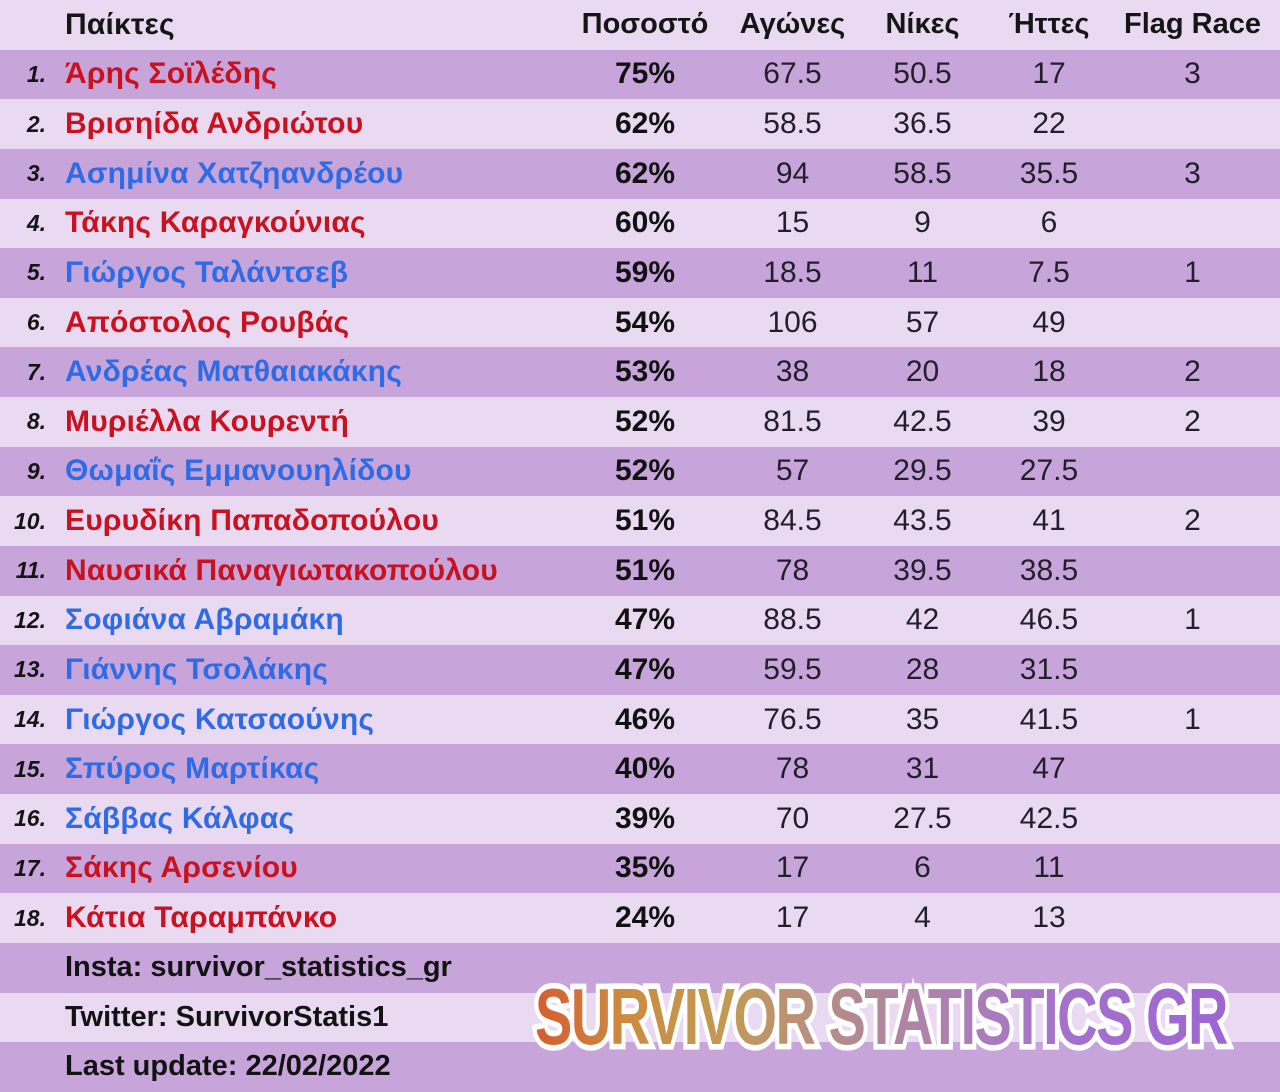  Describe the element at coordinates (922, 322) in the screenshot. I see `wins-value: 57` at that location.